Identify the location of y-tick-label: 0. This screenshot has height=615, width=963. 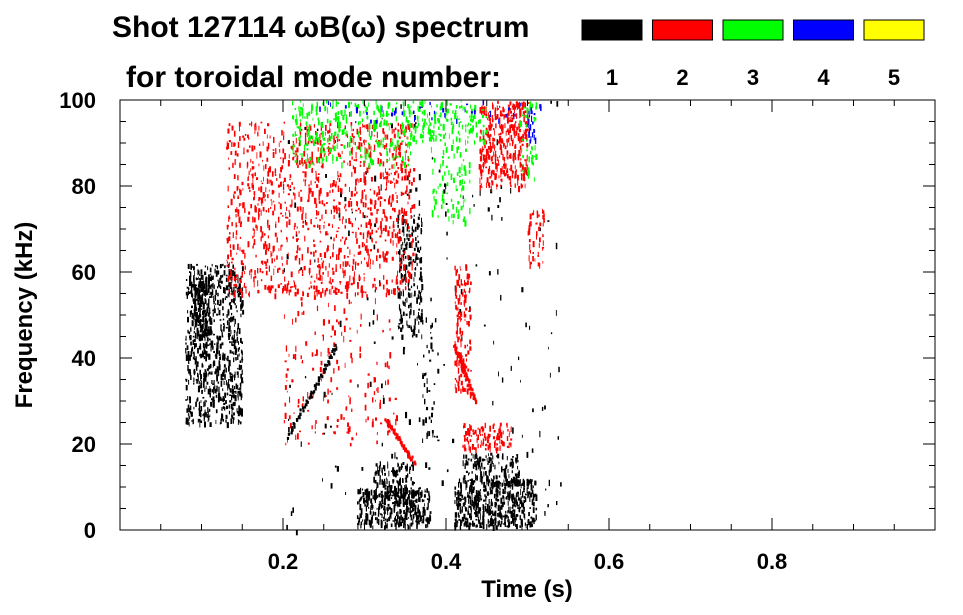
(90, 530).